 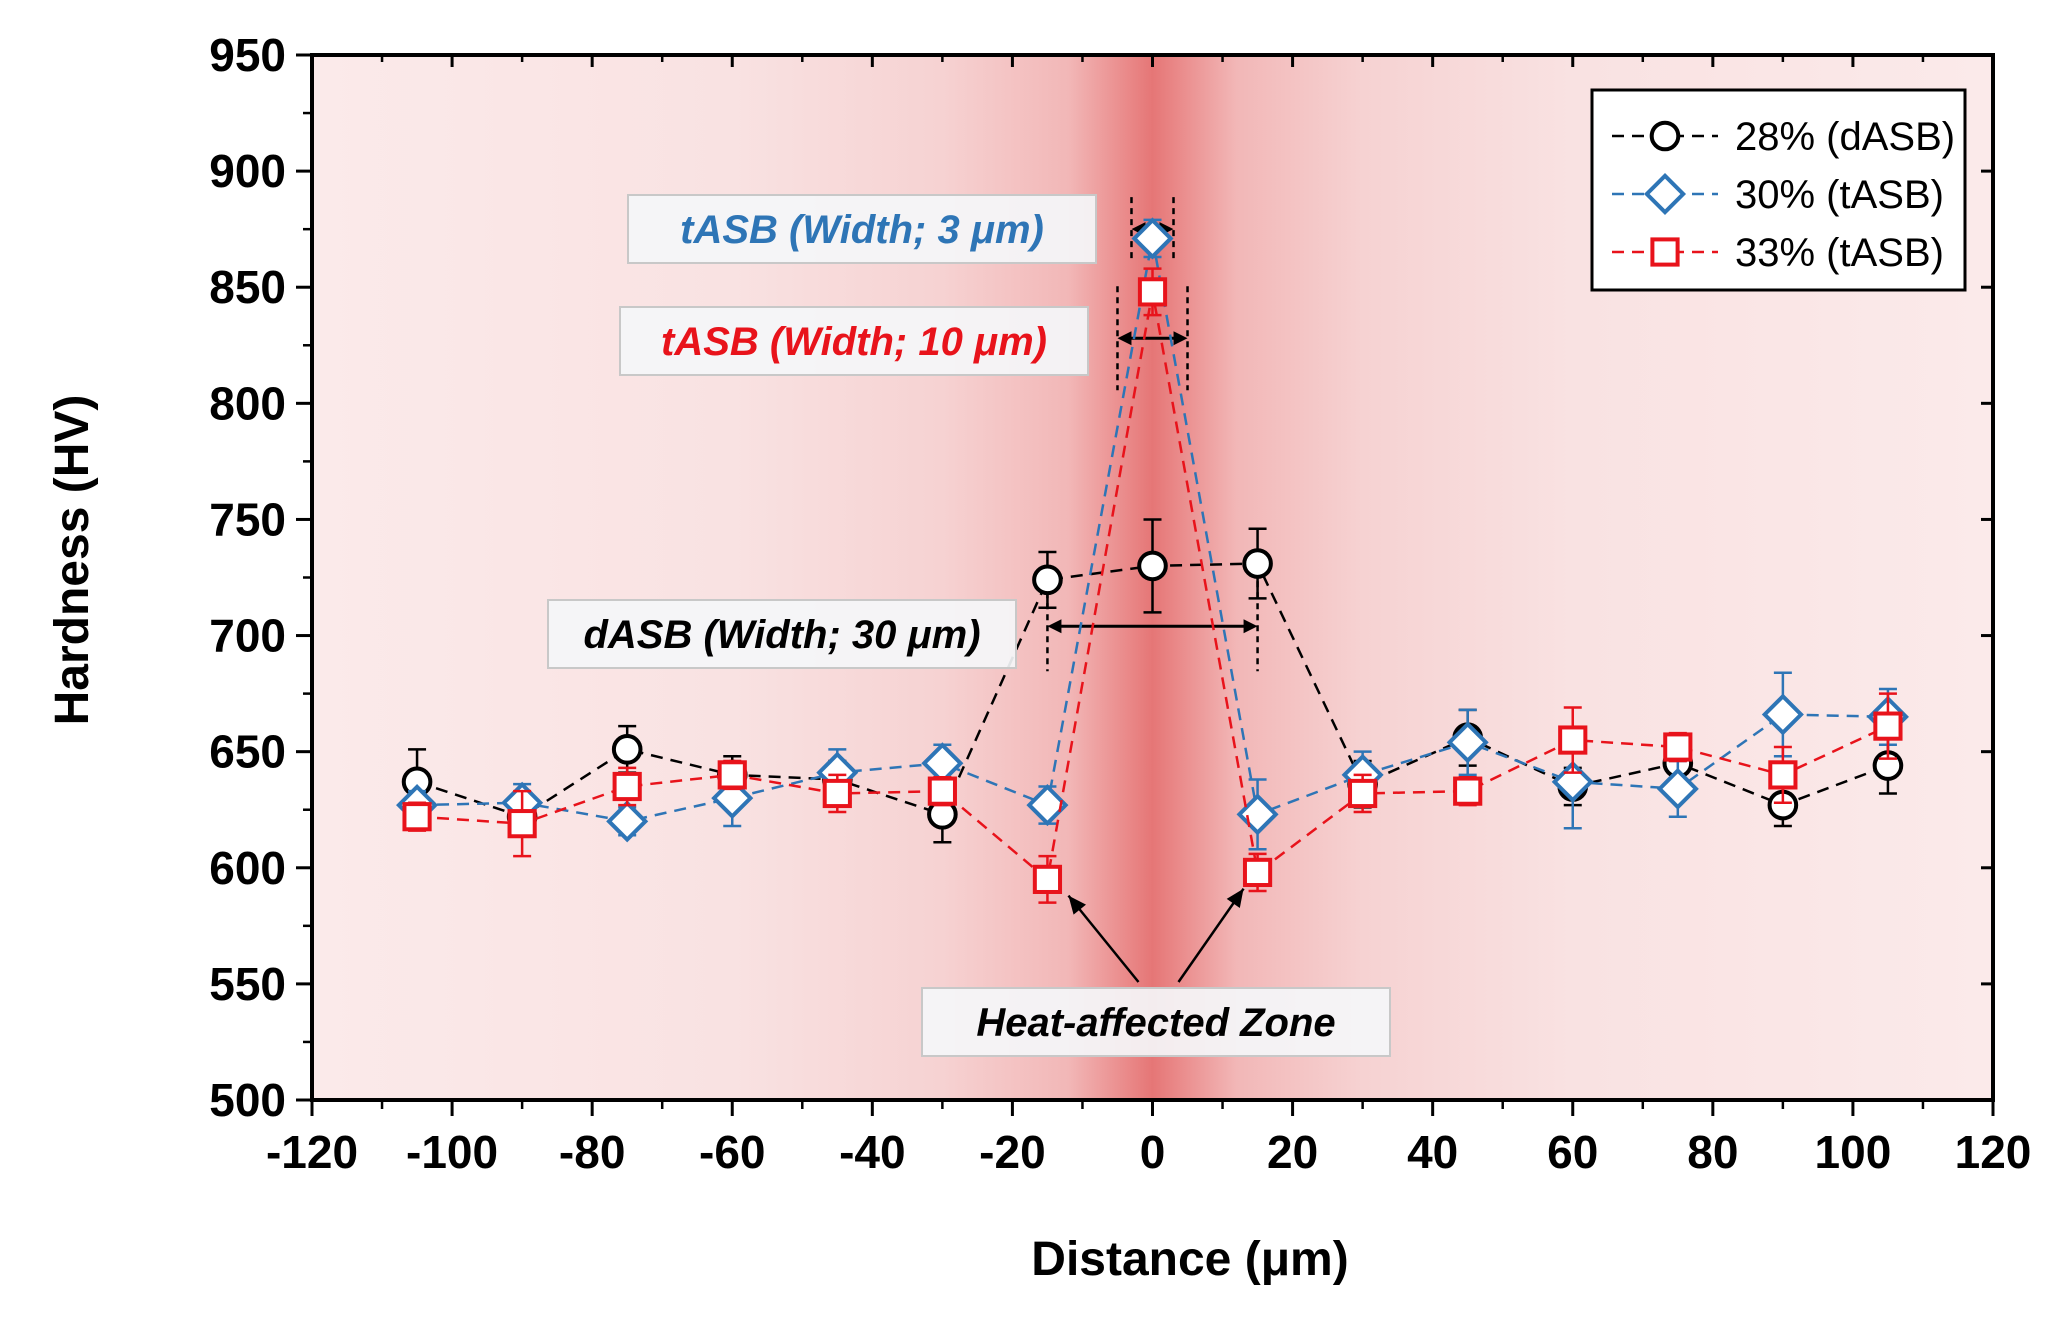 I want to click on annotation-tasb-10um-label: tASB (Width; 10 μm), so click(x=854, y=342).